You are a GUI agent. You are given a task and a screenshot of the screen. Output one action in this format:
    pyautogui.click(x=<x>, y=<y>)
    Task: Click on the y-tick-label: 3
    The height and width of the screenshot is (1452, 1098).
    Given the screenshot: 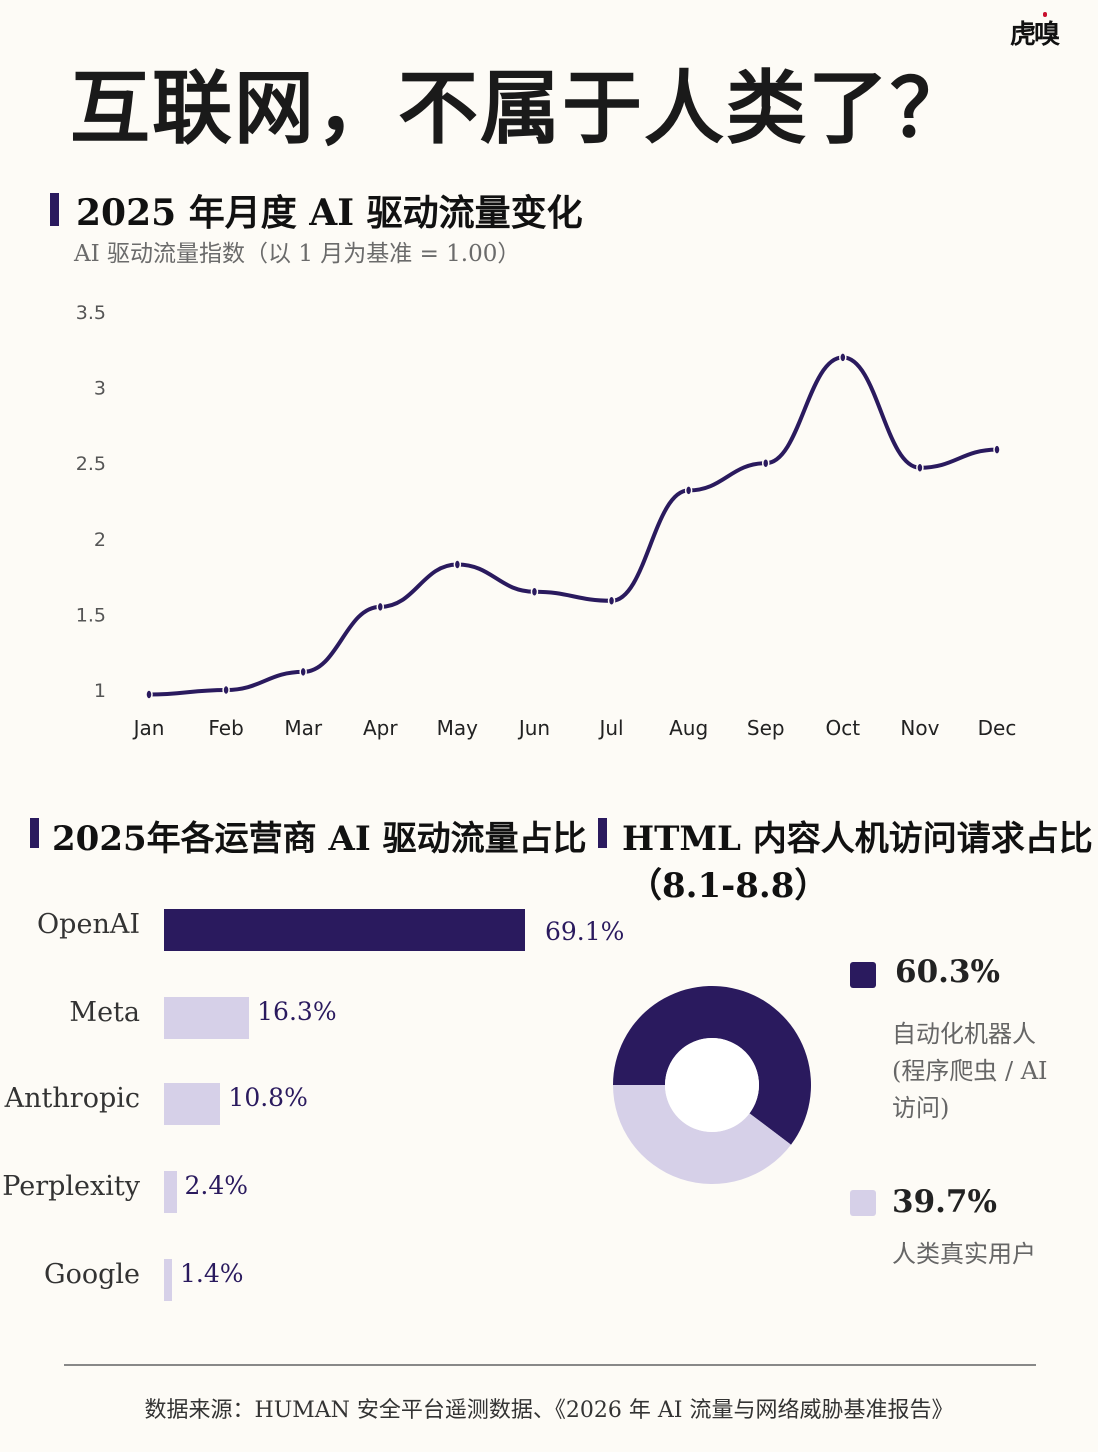 What is the action you would take?
    pyautogui.click(x=100, y=389)
    